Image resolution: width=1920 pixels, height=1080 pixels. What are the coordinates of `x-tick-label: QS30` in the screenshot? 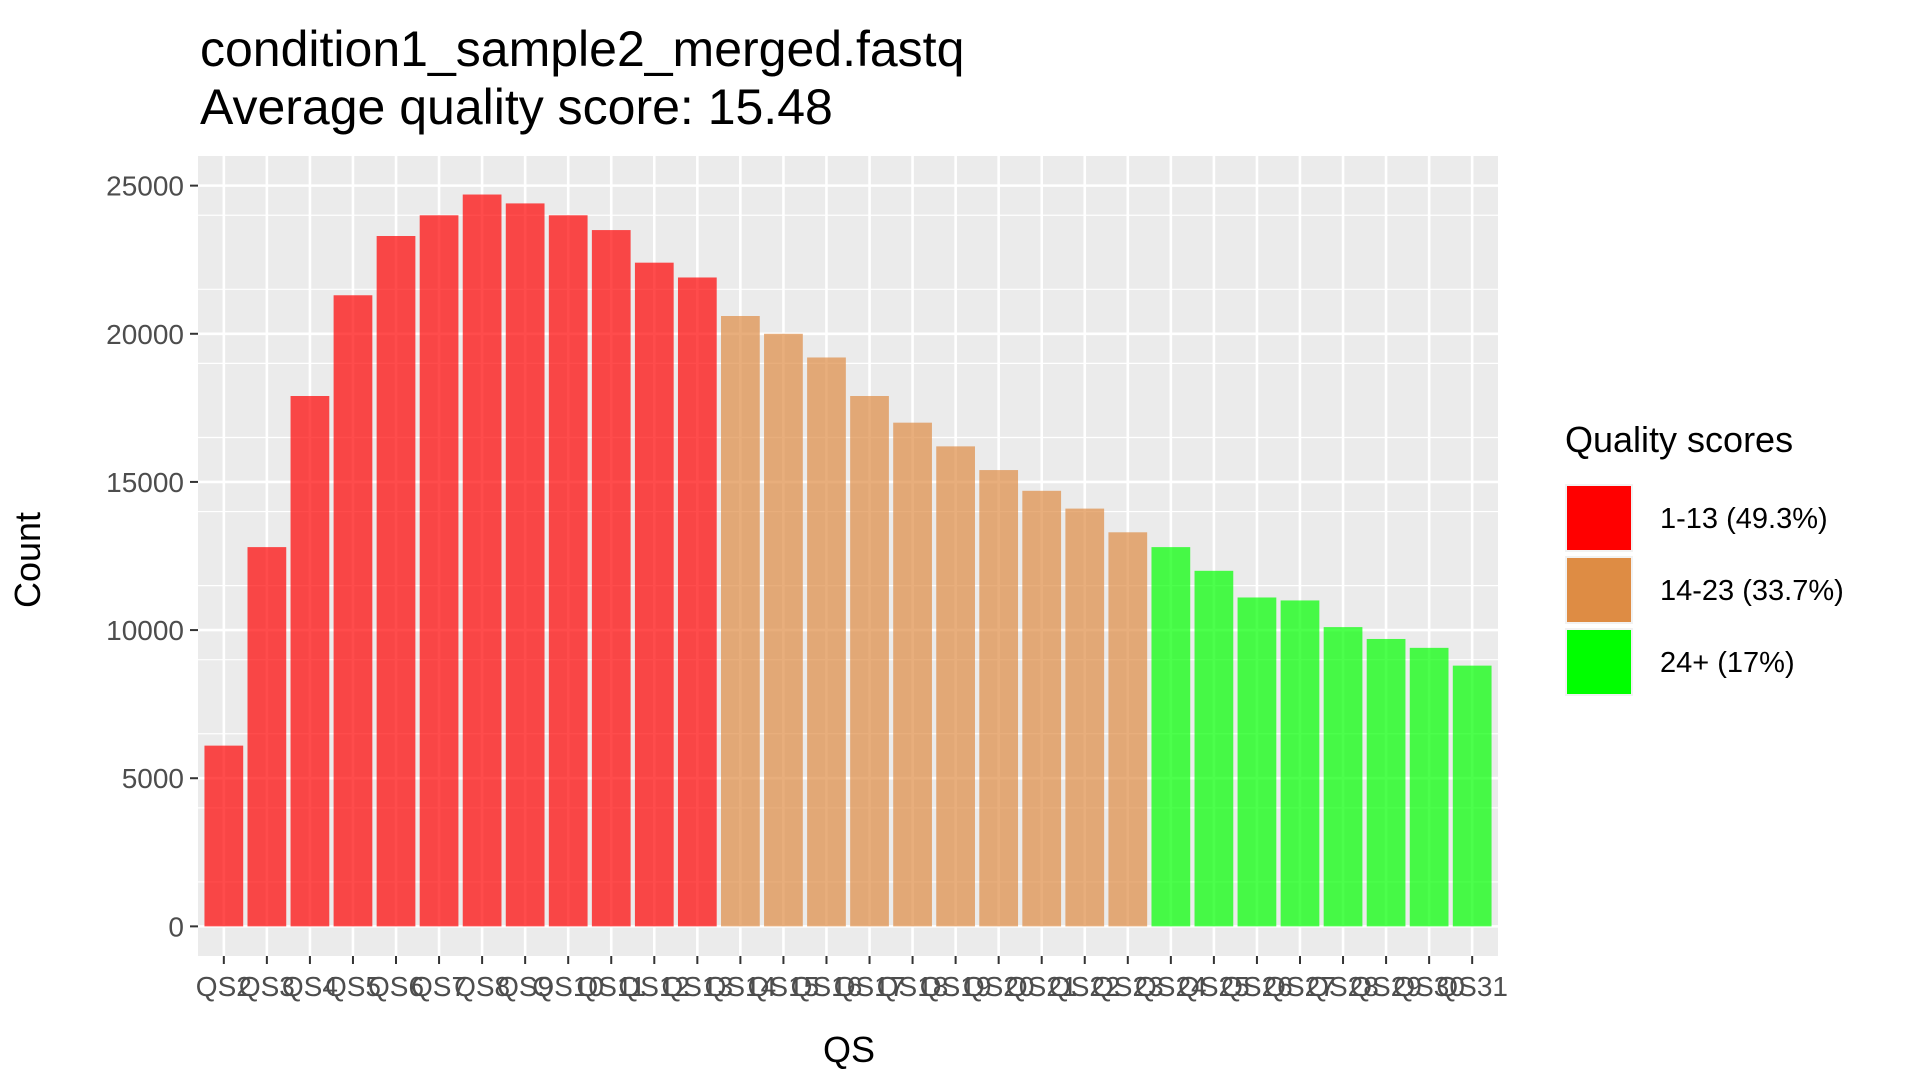 It's located at (1429, 986).